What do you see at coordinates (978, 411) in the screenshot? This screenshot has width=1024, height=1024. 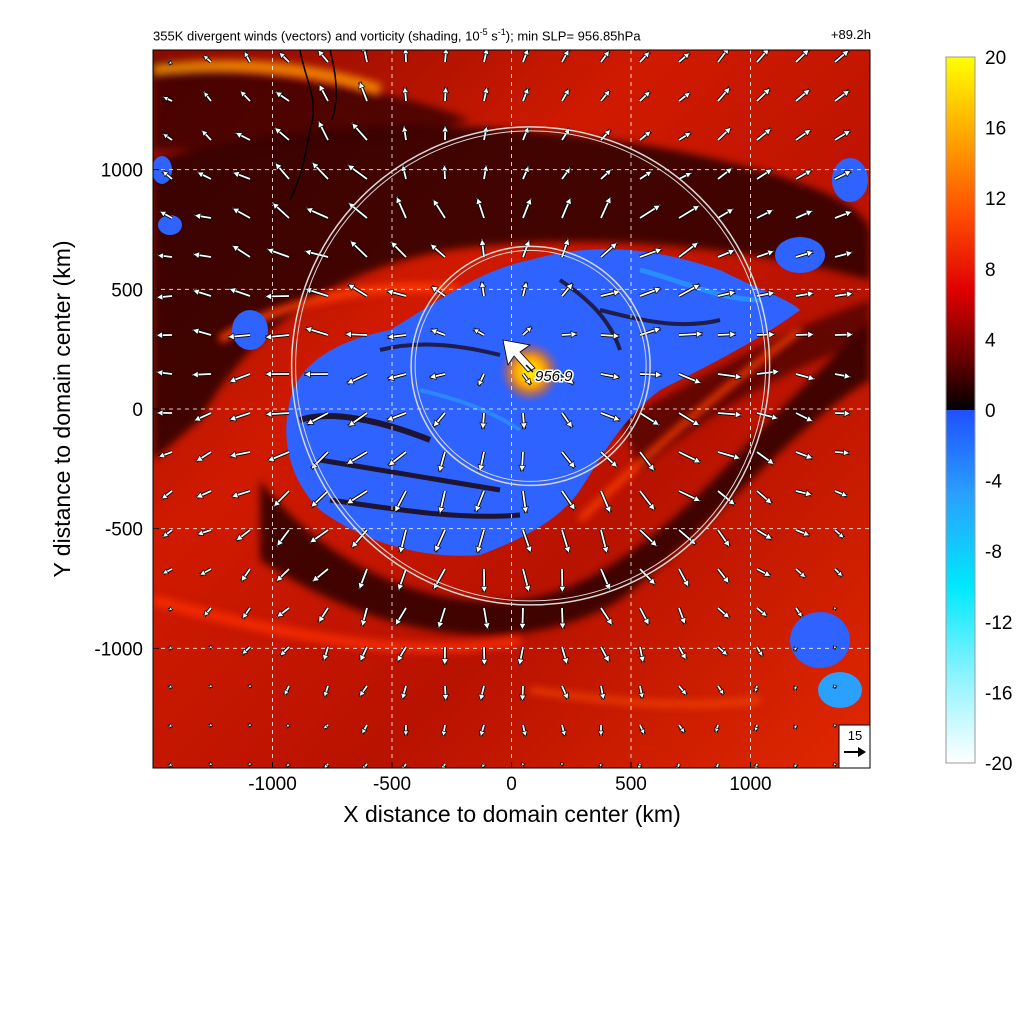 I see `colorbar: 20 16 12 8 4 0 -4 -8 -12 -16 -20` at bounding box center [978, 411].